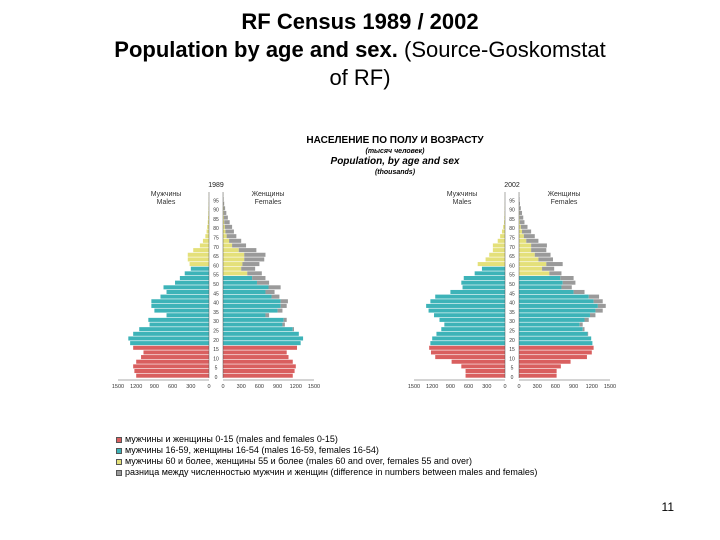  Describe the element at coordinates (512, 211) in the screenshot. I see `age-tick-2002-18: 90` at that location.